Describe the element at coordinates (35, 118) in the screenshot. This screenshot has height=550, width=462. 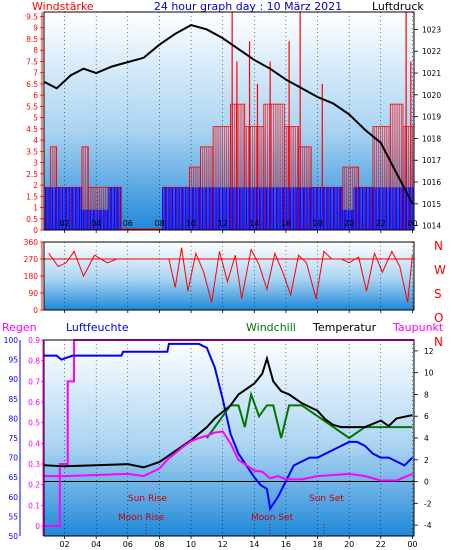
I see `wind-tick-label: 5` at that location.